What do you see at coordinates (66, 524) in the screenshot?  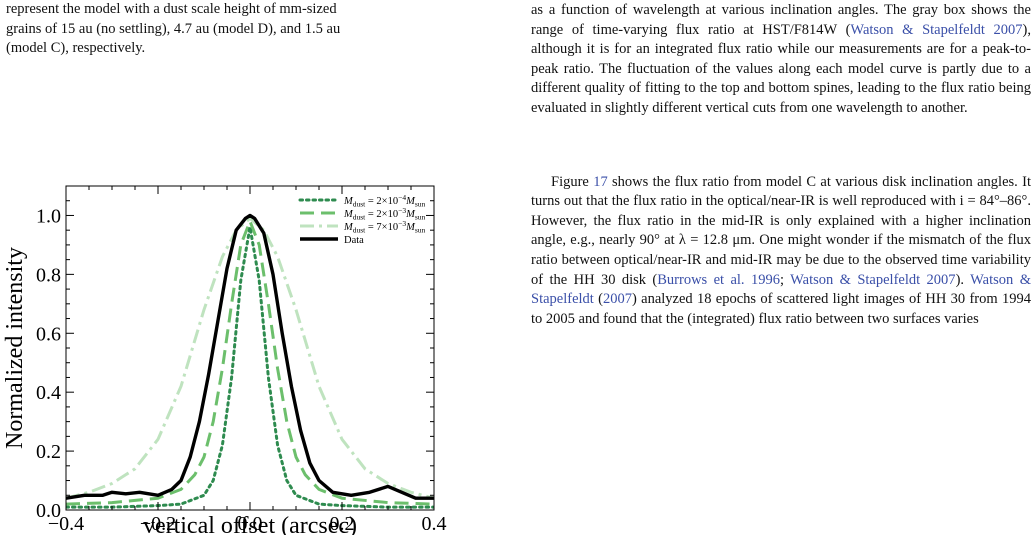 I see `x-tick-label: −0.4` at bounding box center [66, 524].